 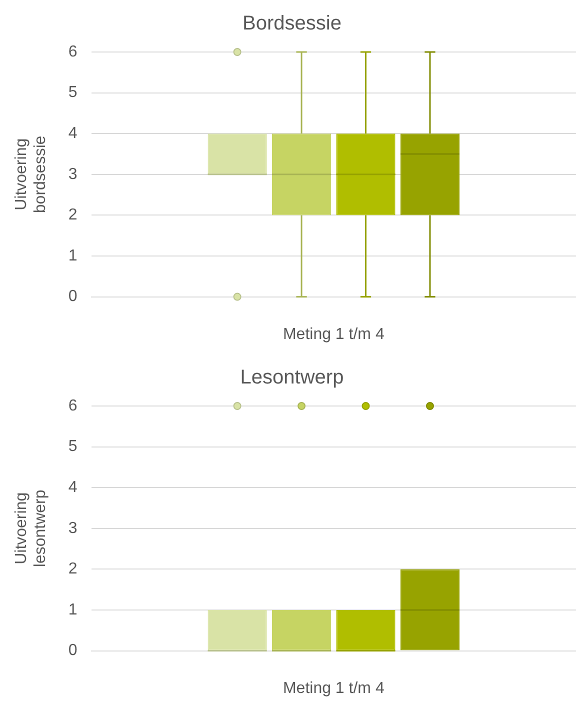 I want to click on chart-title: Lesontwerp, so click(x=292, y=377).